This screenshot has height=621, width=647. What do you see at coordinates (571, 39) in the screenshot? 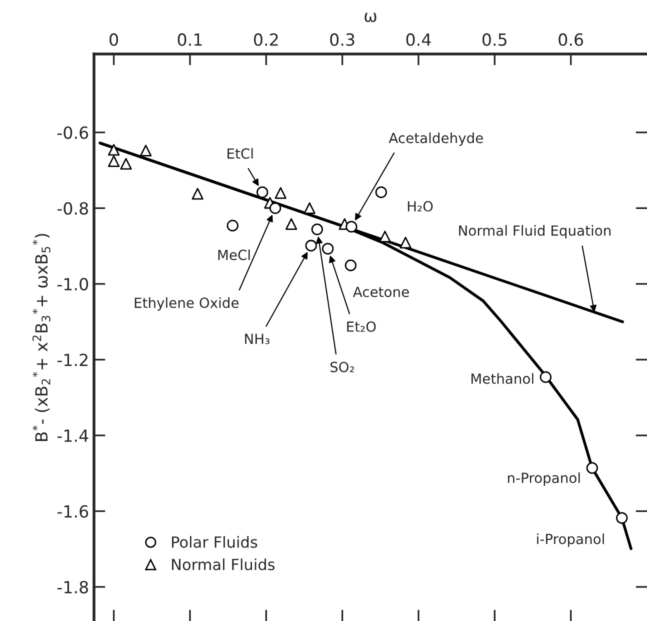
I see `x-tick-label: 0.6` at bounding box center [571, 39].